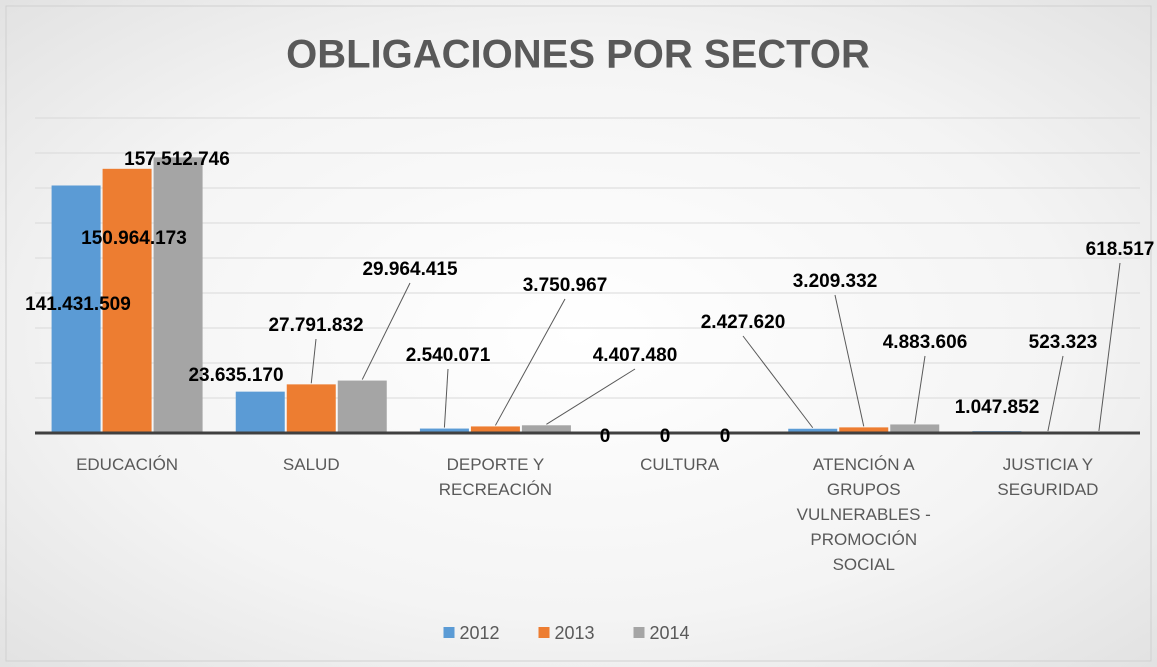 Image resolution: width=1157 pixels, height=667 pixels. Describe the element at coordinates (78, 304) in the screenshot. I see `data-label: 141.431.509` at that location.